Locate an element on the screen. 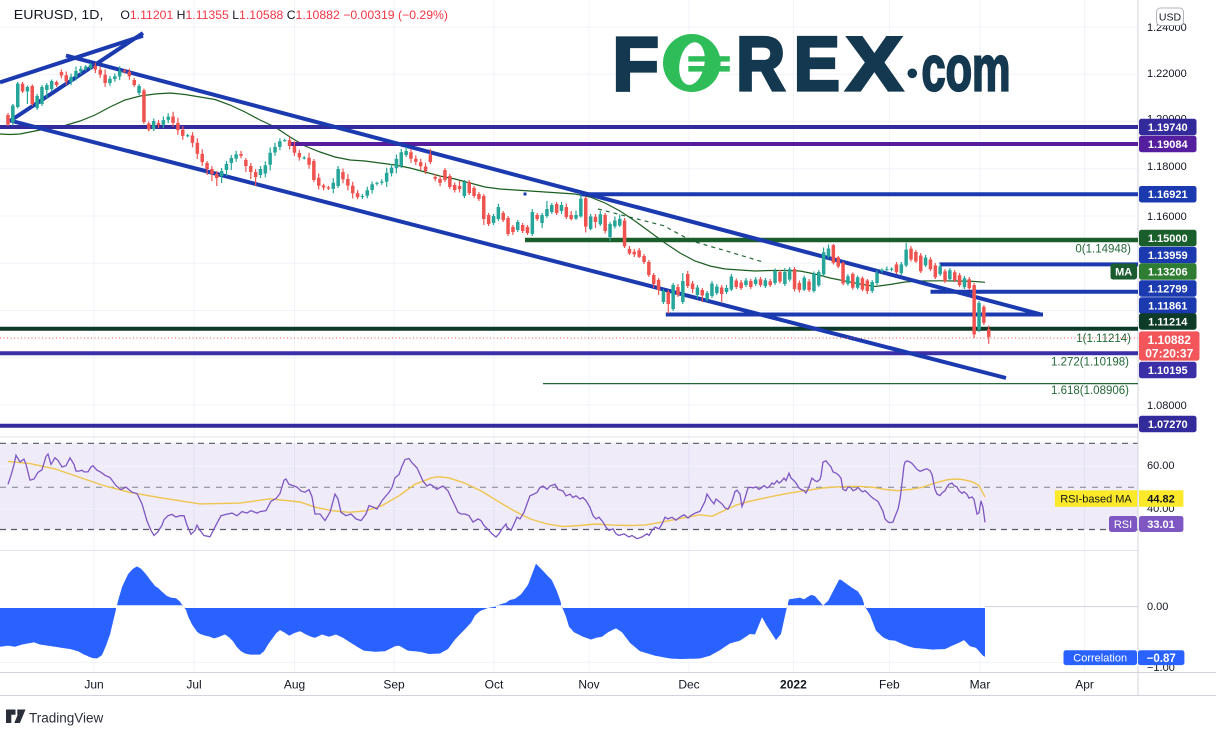  svg-text: TradingView is located at coordinates (66, 718).